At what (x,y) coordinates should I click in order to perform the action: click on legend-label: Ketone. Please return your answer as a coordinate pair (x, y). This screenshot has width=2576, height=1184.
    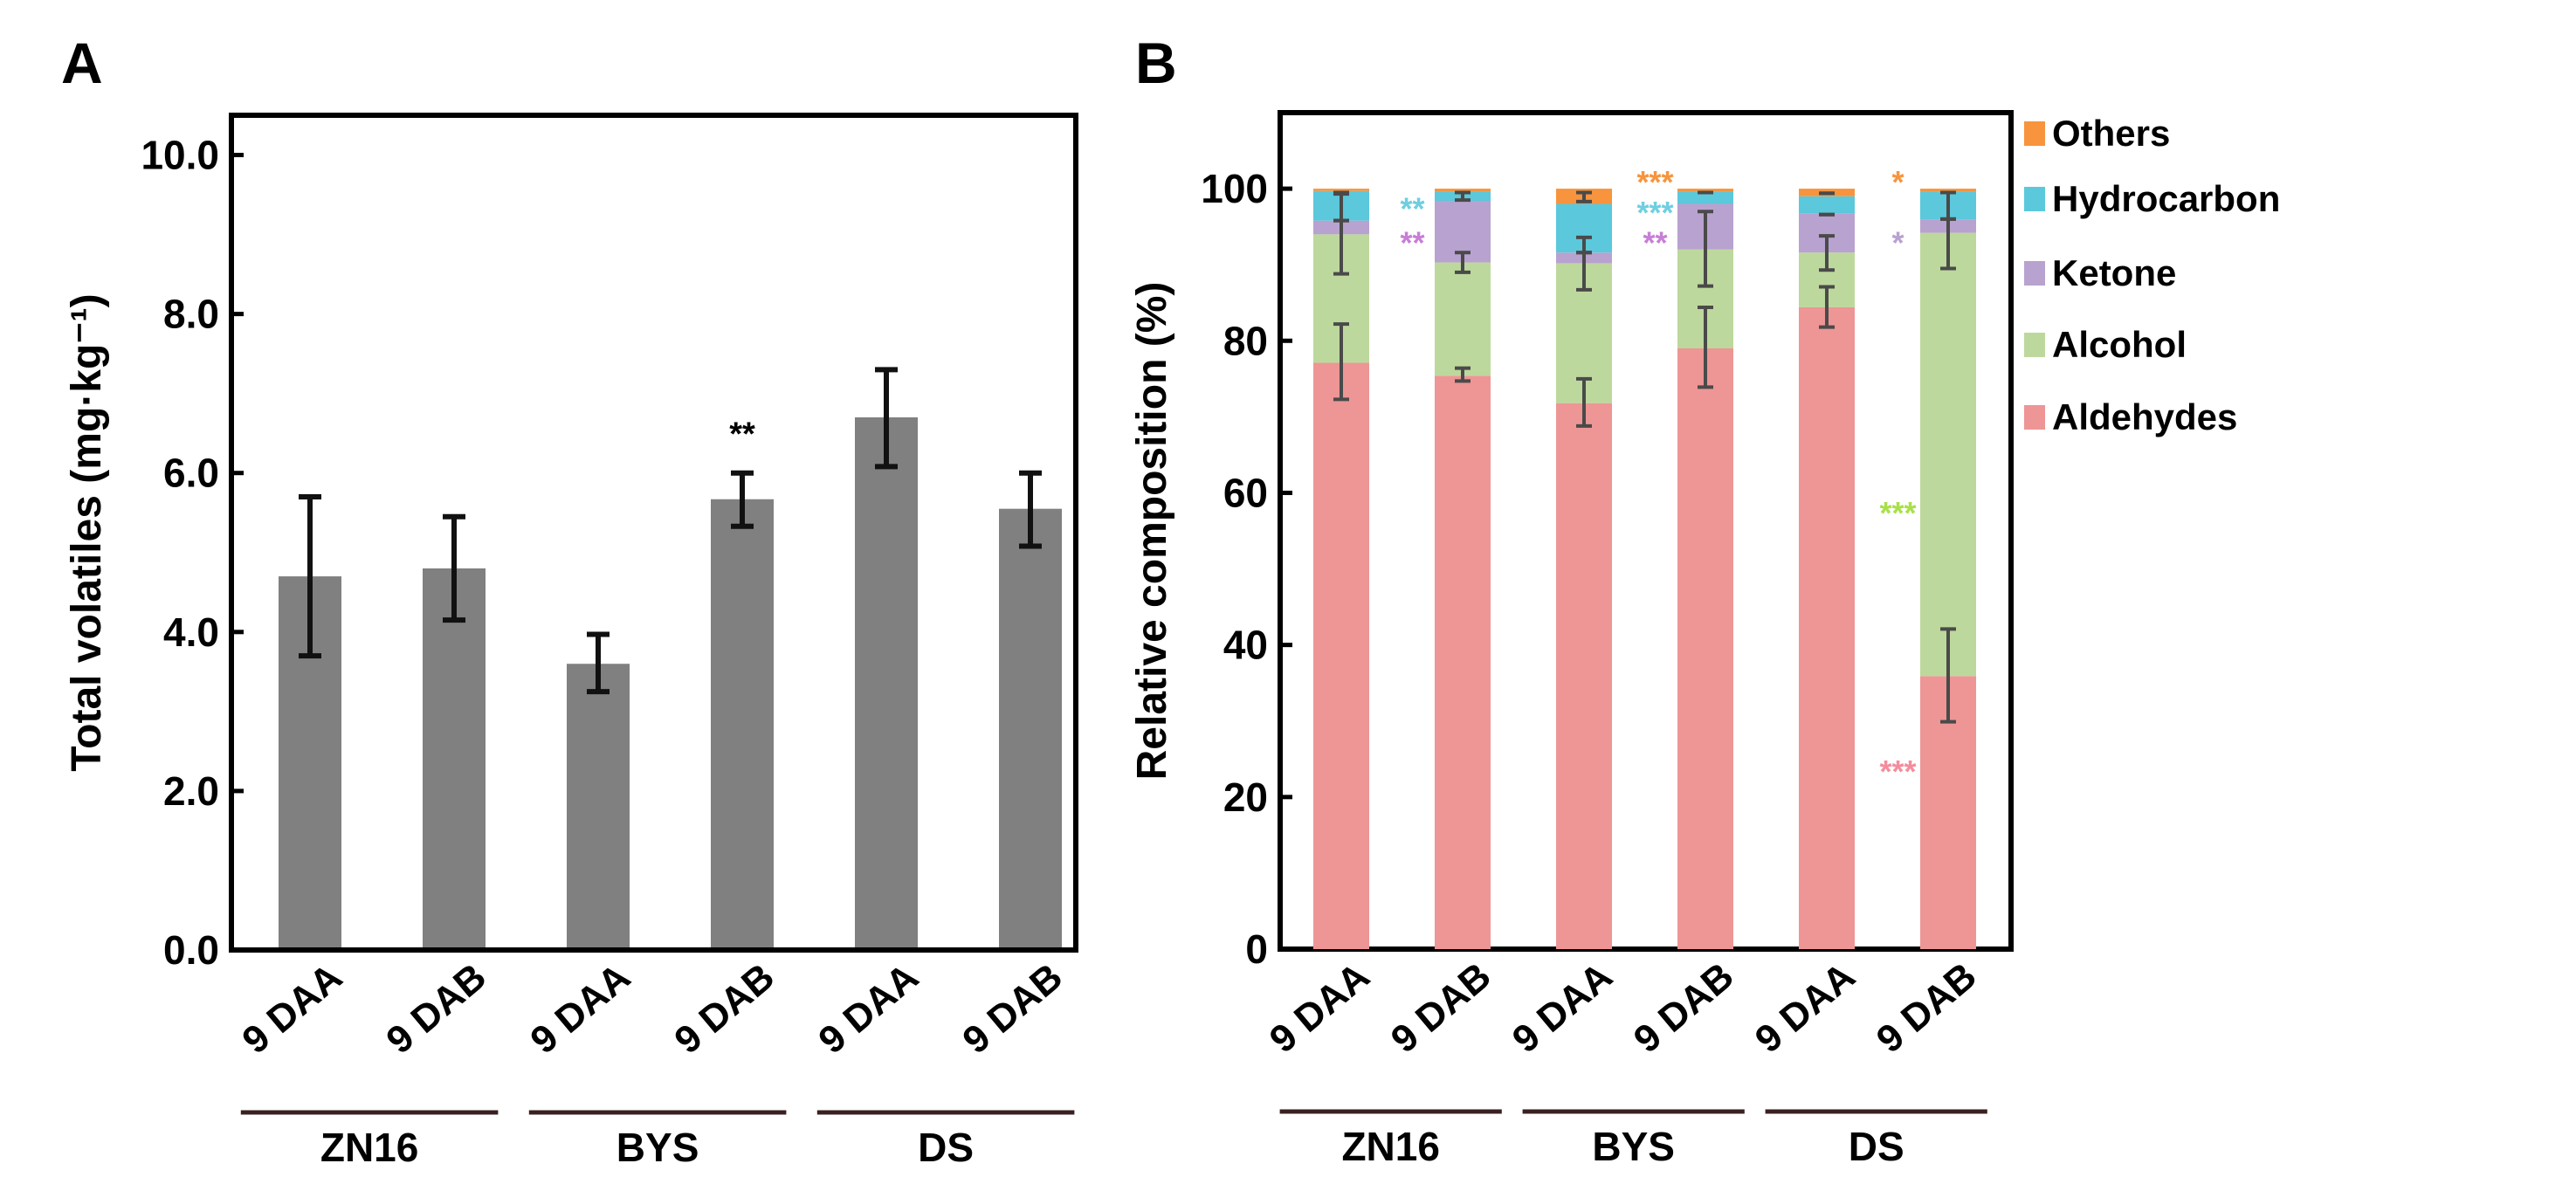
    Looking at the image, I should click on (2114, 272).